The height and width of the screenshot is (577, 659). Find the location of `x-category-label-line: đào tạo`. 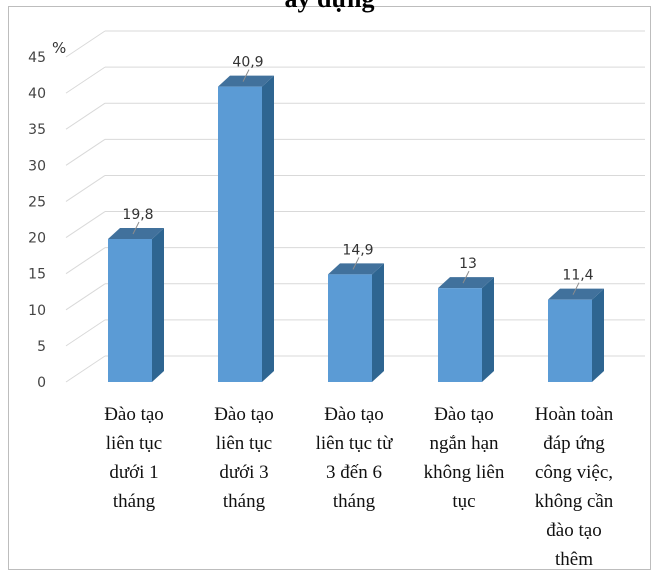

x-category-label-line: đào tạo is located at coordinates (573, 530).